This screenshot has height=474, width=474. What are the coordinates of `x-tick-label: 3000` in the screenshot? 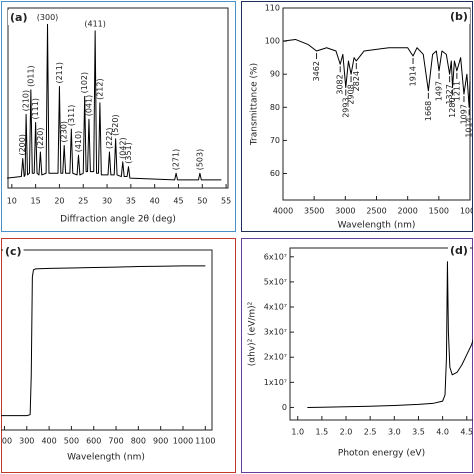 It's located at (345, 211).